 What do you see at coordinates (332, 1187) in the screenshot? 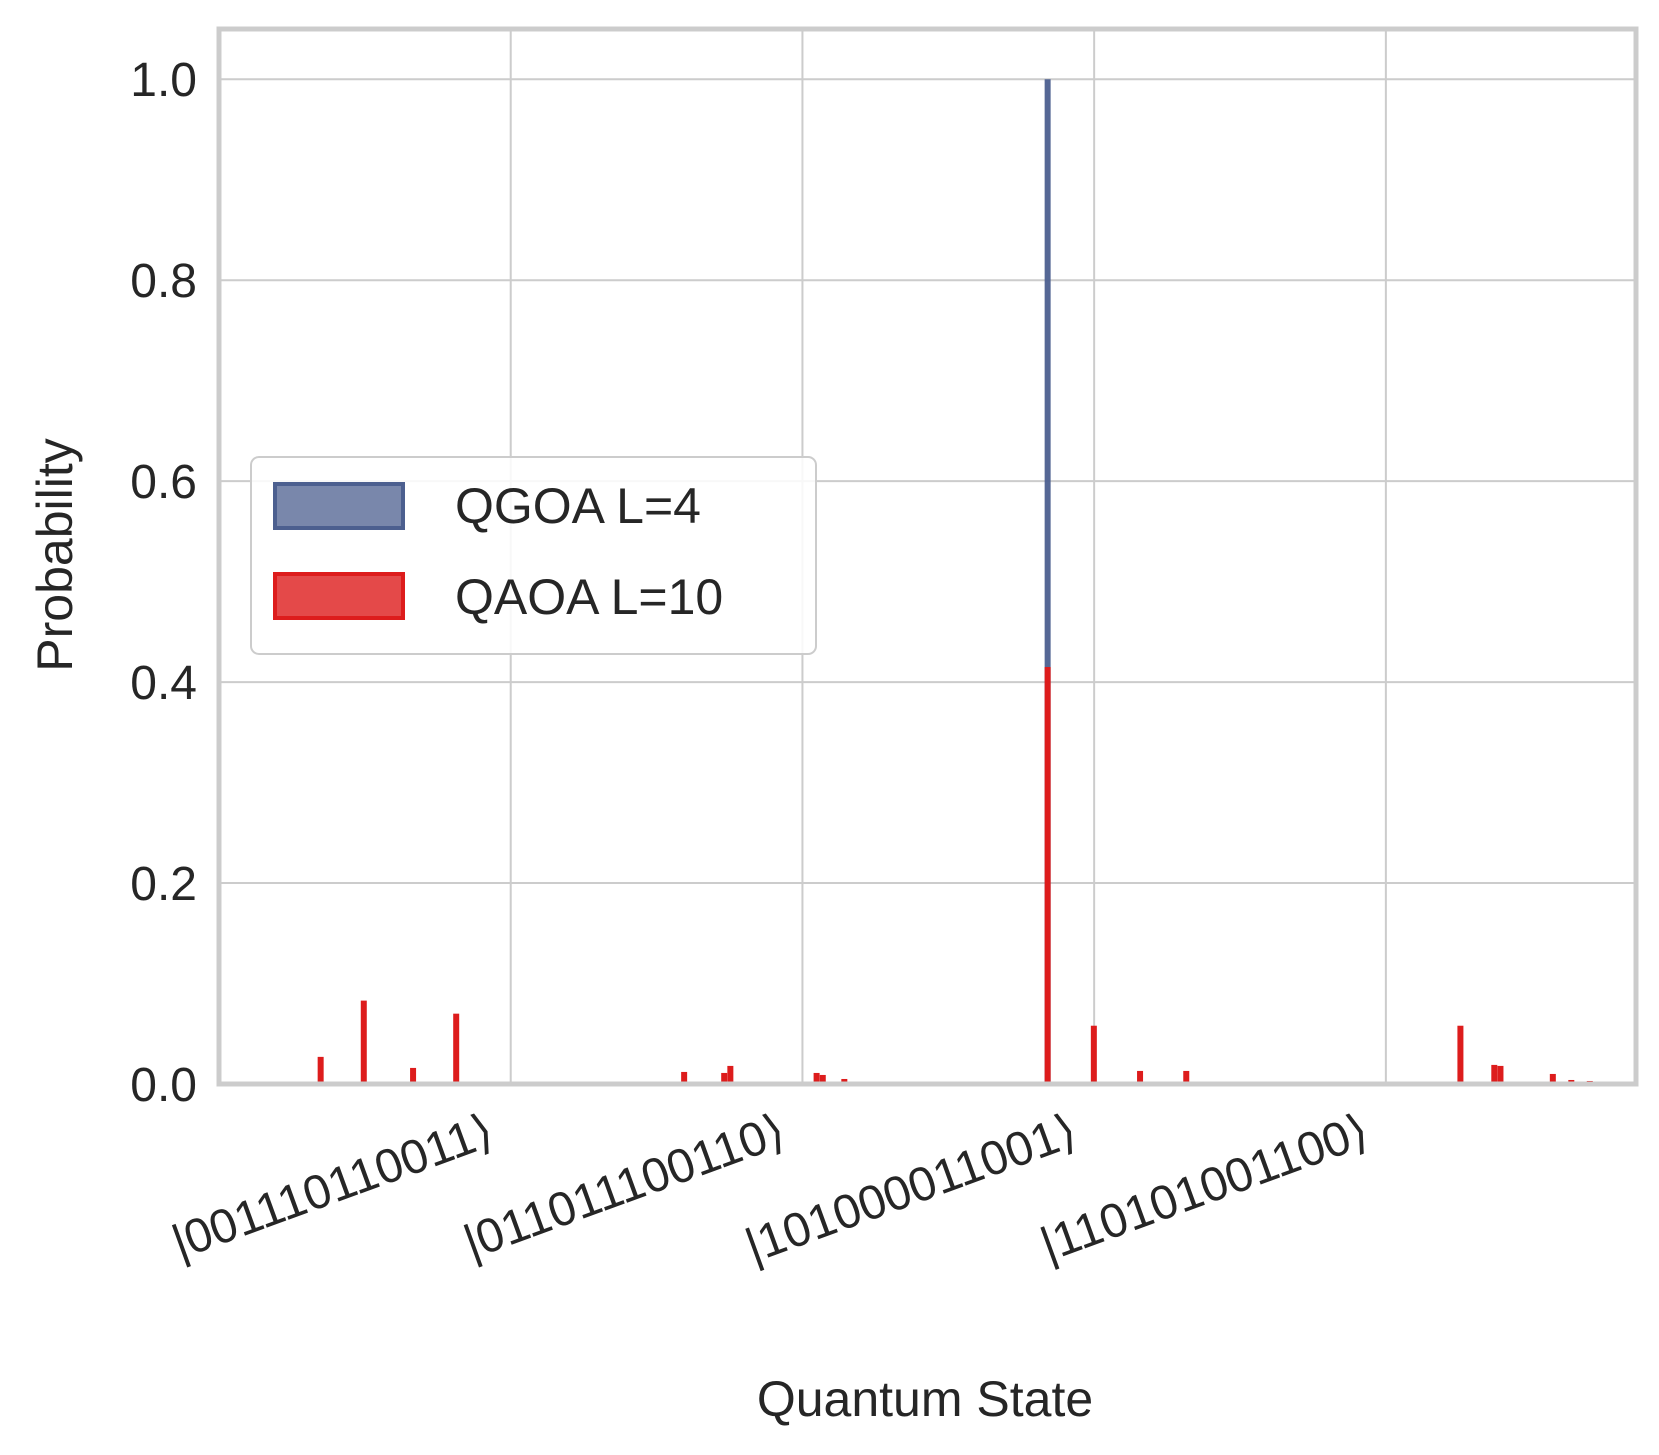
I see `x-tick-label: |001110110011⟩` at bounding box center [332, 1187].